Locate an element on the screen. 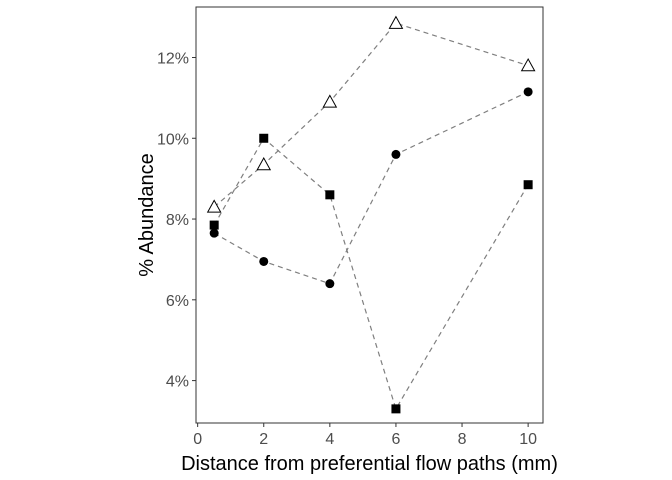  y-tick-label: 12% is located at coordinates (173, 58).